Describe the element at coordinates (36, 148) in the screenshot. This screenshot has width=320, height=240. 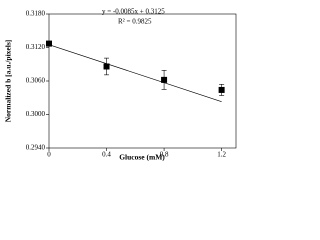
I see `y-tick-label: 0.2940` at that location.